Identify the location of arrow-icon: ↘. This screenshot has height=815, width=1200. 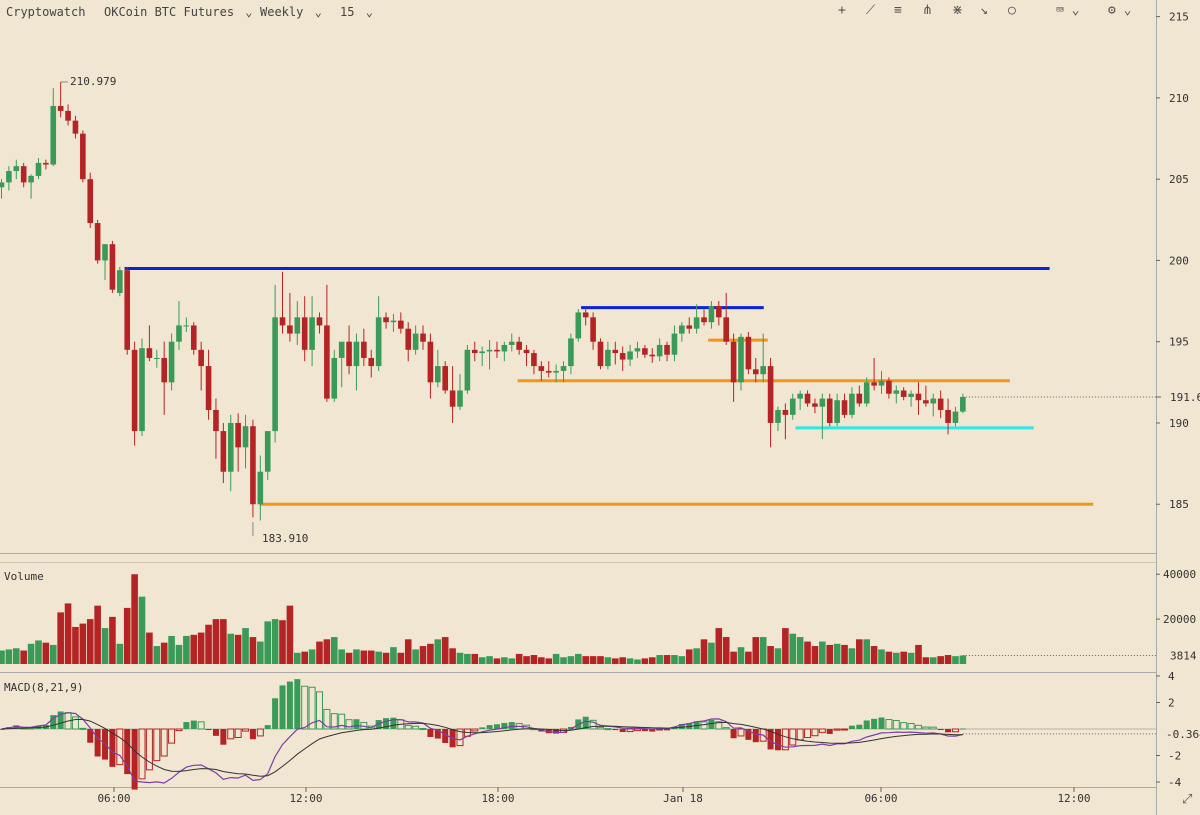
(984, 10).